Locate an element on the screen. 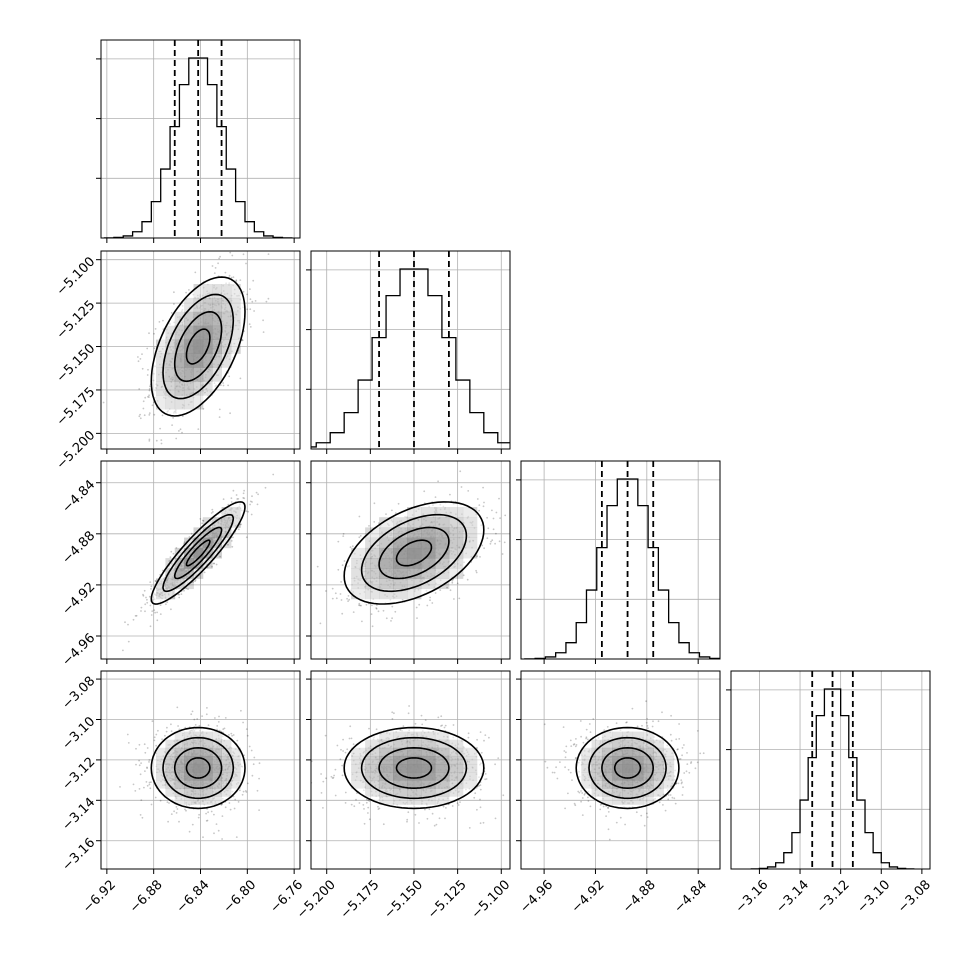  y-tick-label: −4.84 is located at coordinates (79, 496).